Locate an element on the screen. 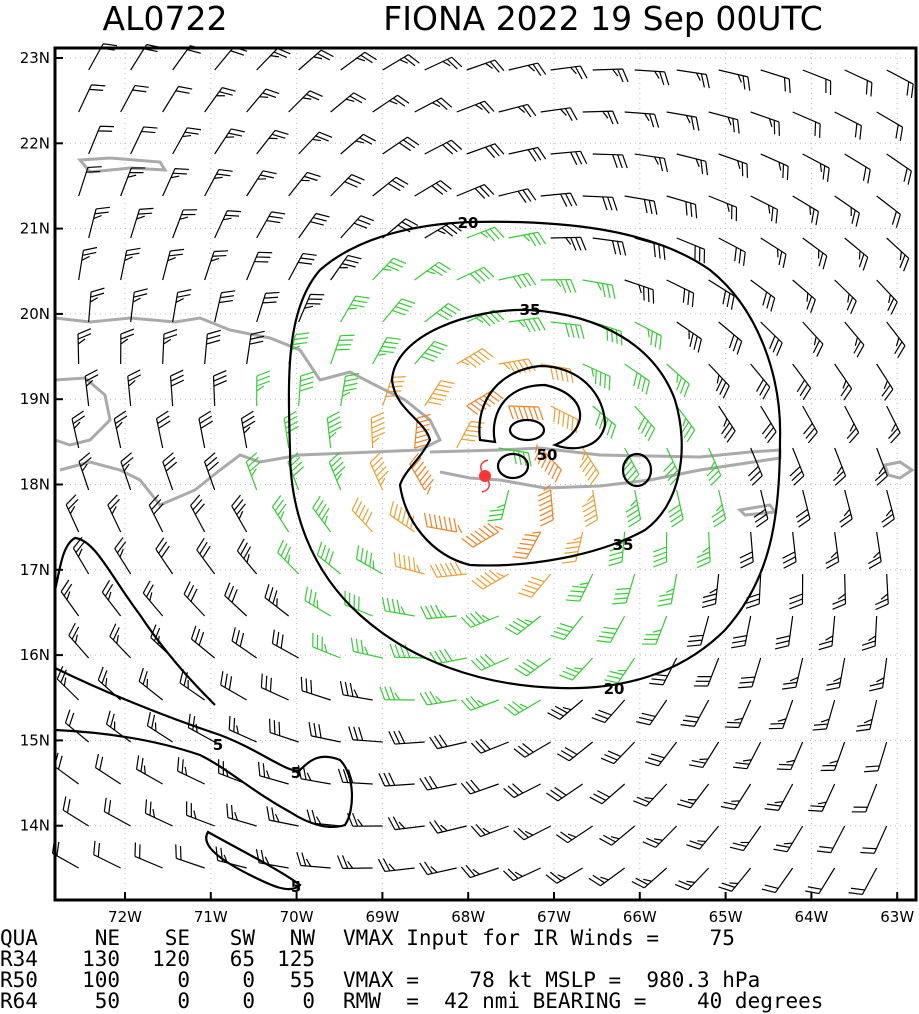 The width and height of the screenshot is (919, 1014). table-cell: R64 is located at coordinates (19, 1001).